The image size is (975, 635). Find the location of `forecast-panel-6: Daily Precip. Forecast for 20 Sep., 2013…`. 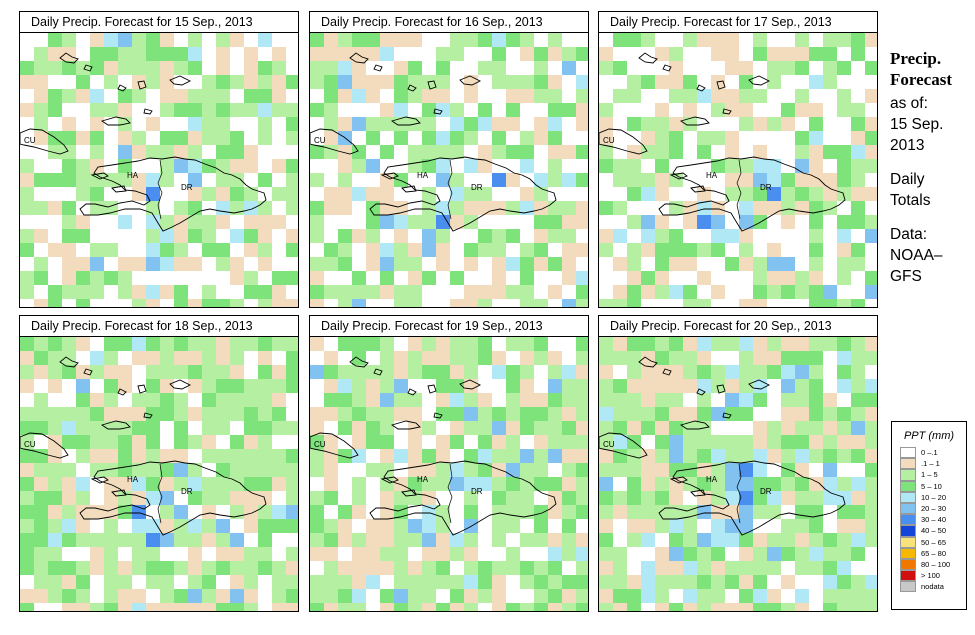

forecast-panel-6: Daily Precip. Forecast for 20 Sep., 2013… is located at coordinates (738, 463).